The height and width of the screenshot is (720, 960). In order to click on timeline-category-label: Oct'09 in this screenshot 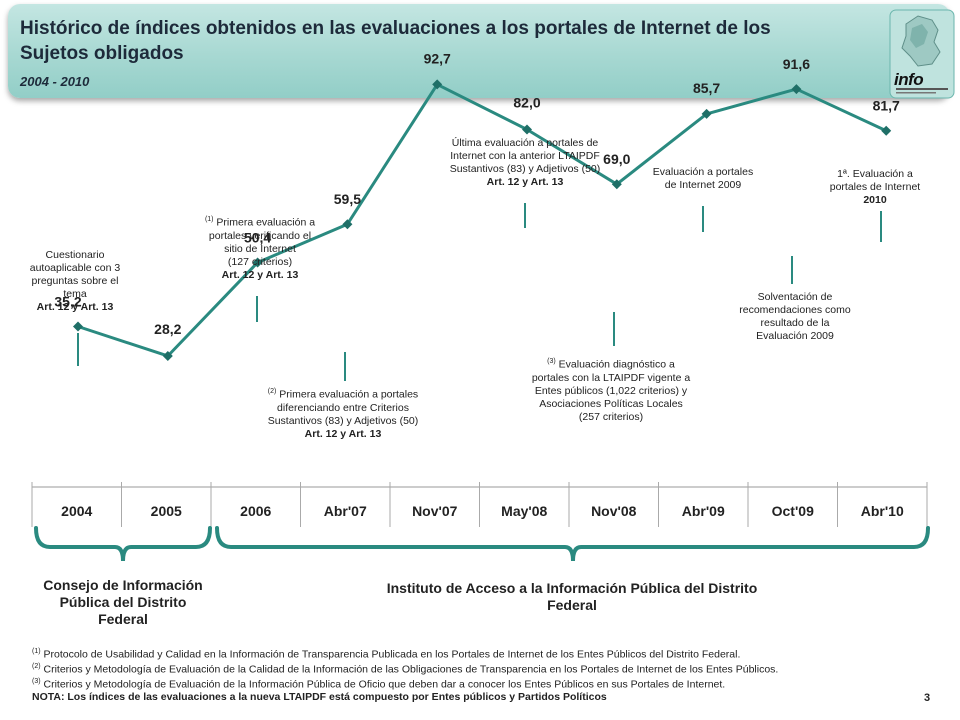, I will do `click(793, 511)`.